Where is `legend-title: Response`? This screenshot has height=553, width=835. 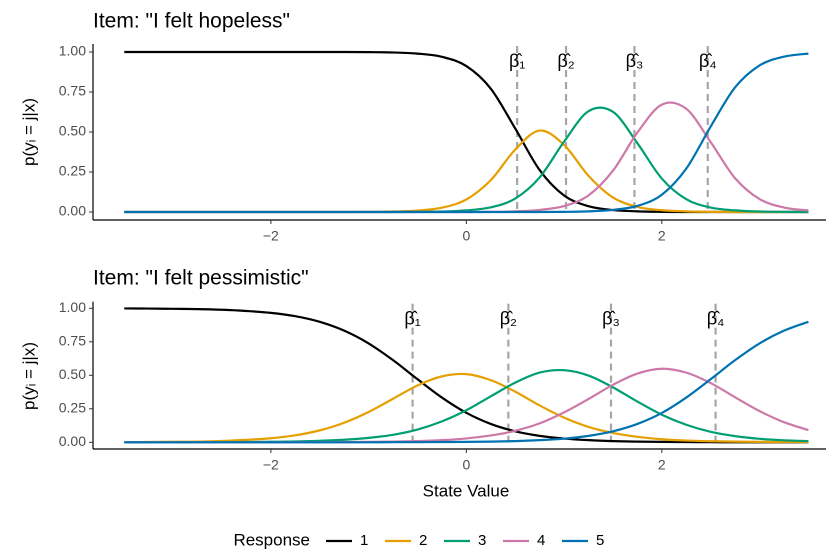 legend-title: Response is located at coordinates (271, 539).